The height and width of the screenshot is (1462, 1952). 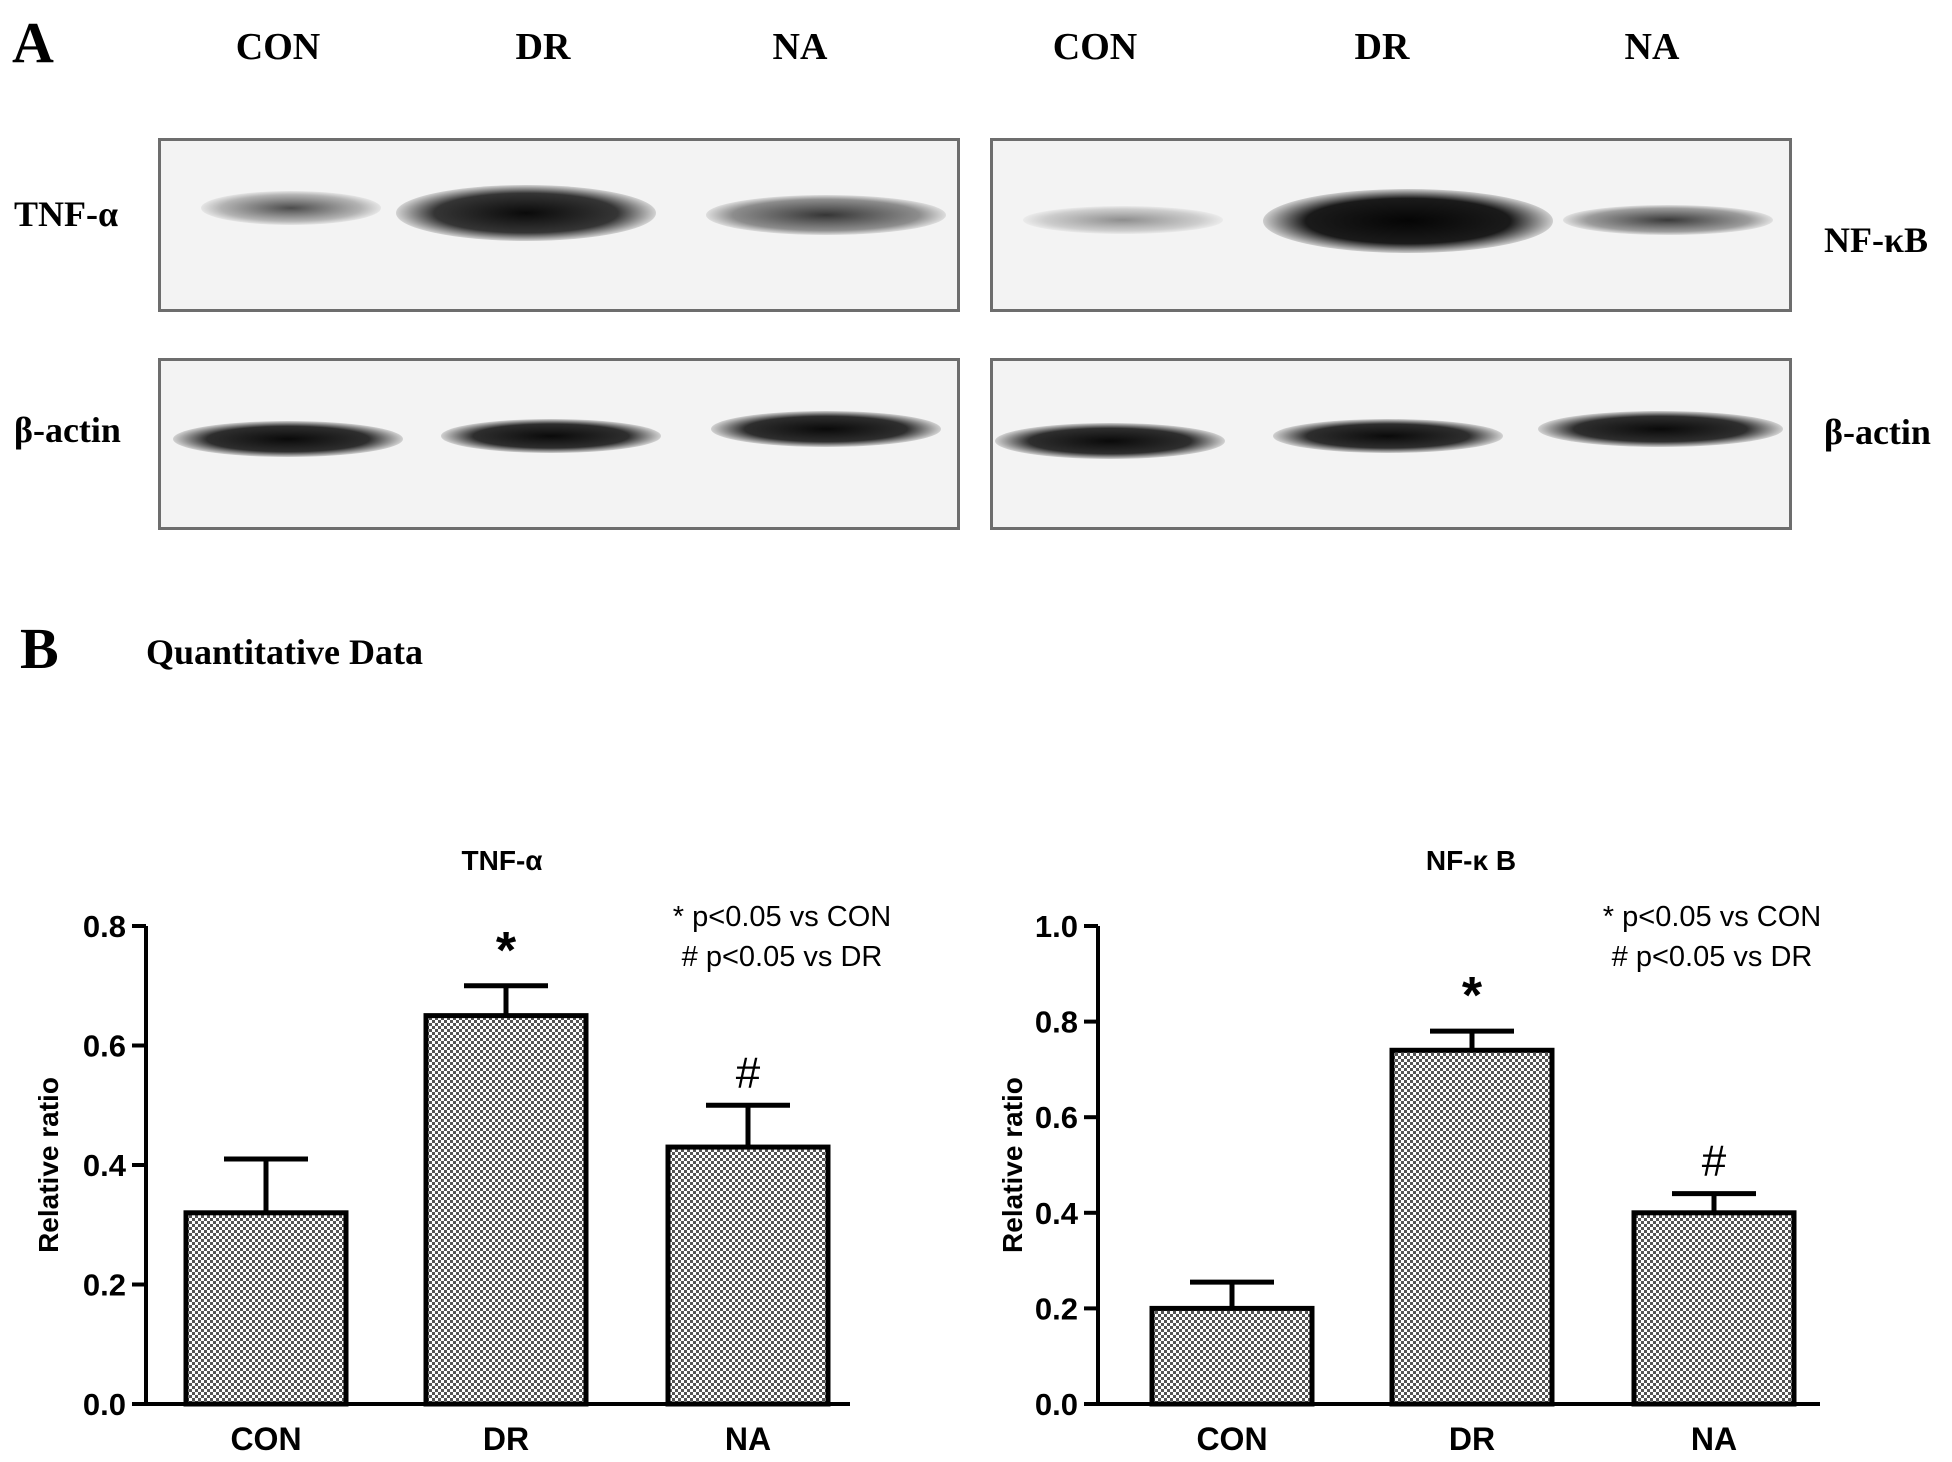 What do you see at coordinates (506, 1210) in the screenshot?
I see `chart0-bar-dr` at bounding box center [506, 1210].